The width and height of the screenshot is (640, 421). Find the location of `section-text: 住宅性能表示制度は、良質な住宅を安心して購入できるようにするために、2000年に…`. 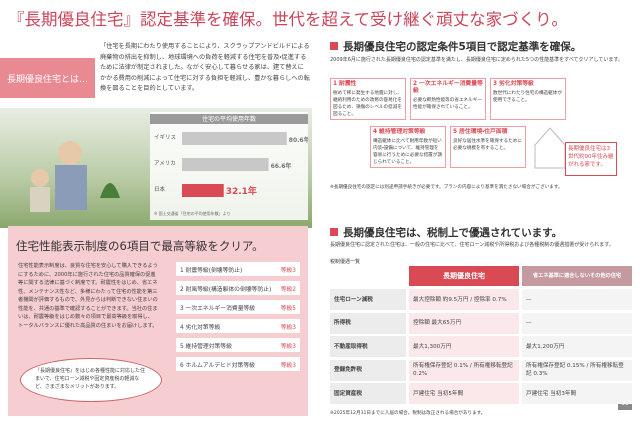

section-text: 住宅性能表示制度は、良質な住宅を安心して購入できるようにするために、2000年に… is located at coordinates (88, 296).